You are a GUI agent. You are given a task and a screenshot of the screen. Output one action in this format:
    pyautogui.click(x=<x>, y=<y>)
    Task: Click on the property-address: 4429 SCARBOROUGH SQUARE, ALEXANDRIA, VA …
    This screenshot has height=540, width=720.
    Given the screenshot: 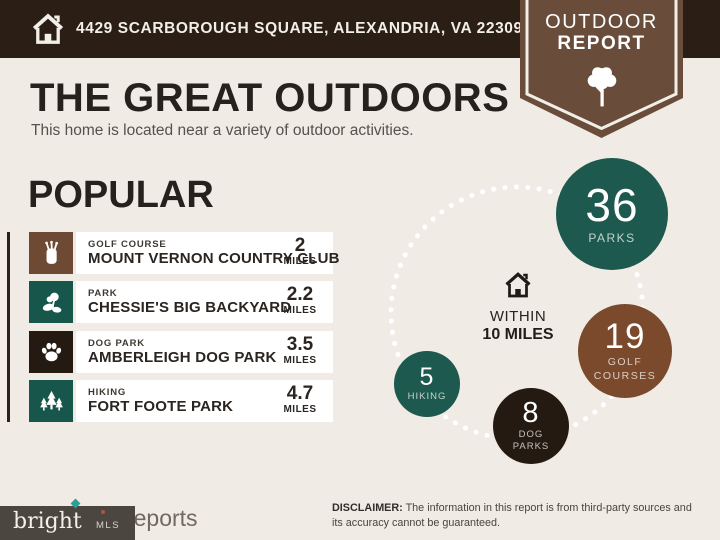 What is the action you would take?
    pyautogui.click(x=299, y=28)
    